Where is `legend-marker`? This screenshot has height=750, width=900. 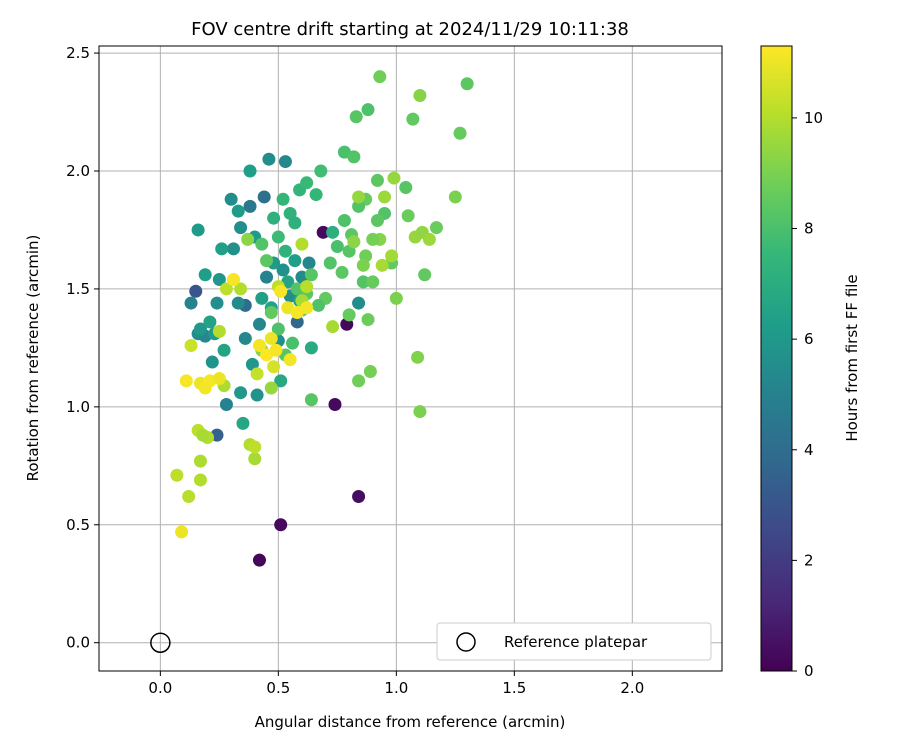
legend-marker is located at coordinates (466, 642).